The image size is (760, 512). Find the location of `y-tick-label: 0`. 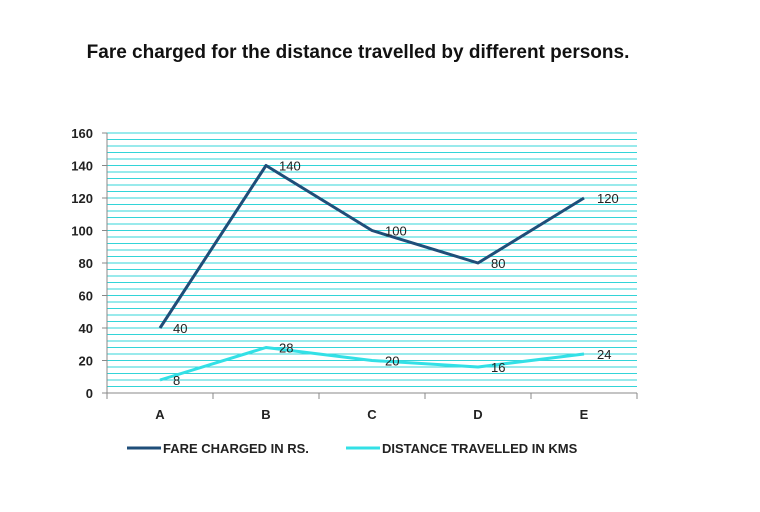

y-tick-label: 0 is located at coordinates (89, 393).